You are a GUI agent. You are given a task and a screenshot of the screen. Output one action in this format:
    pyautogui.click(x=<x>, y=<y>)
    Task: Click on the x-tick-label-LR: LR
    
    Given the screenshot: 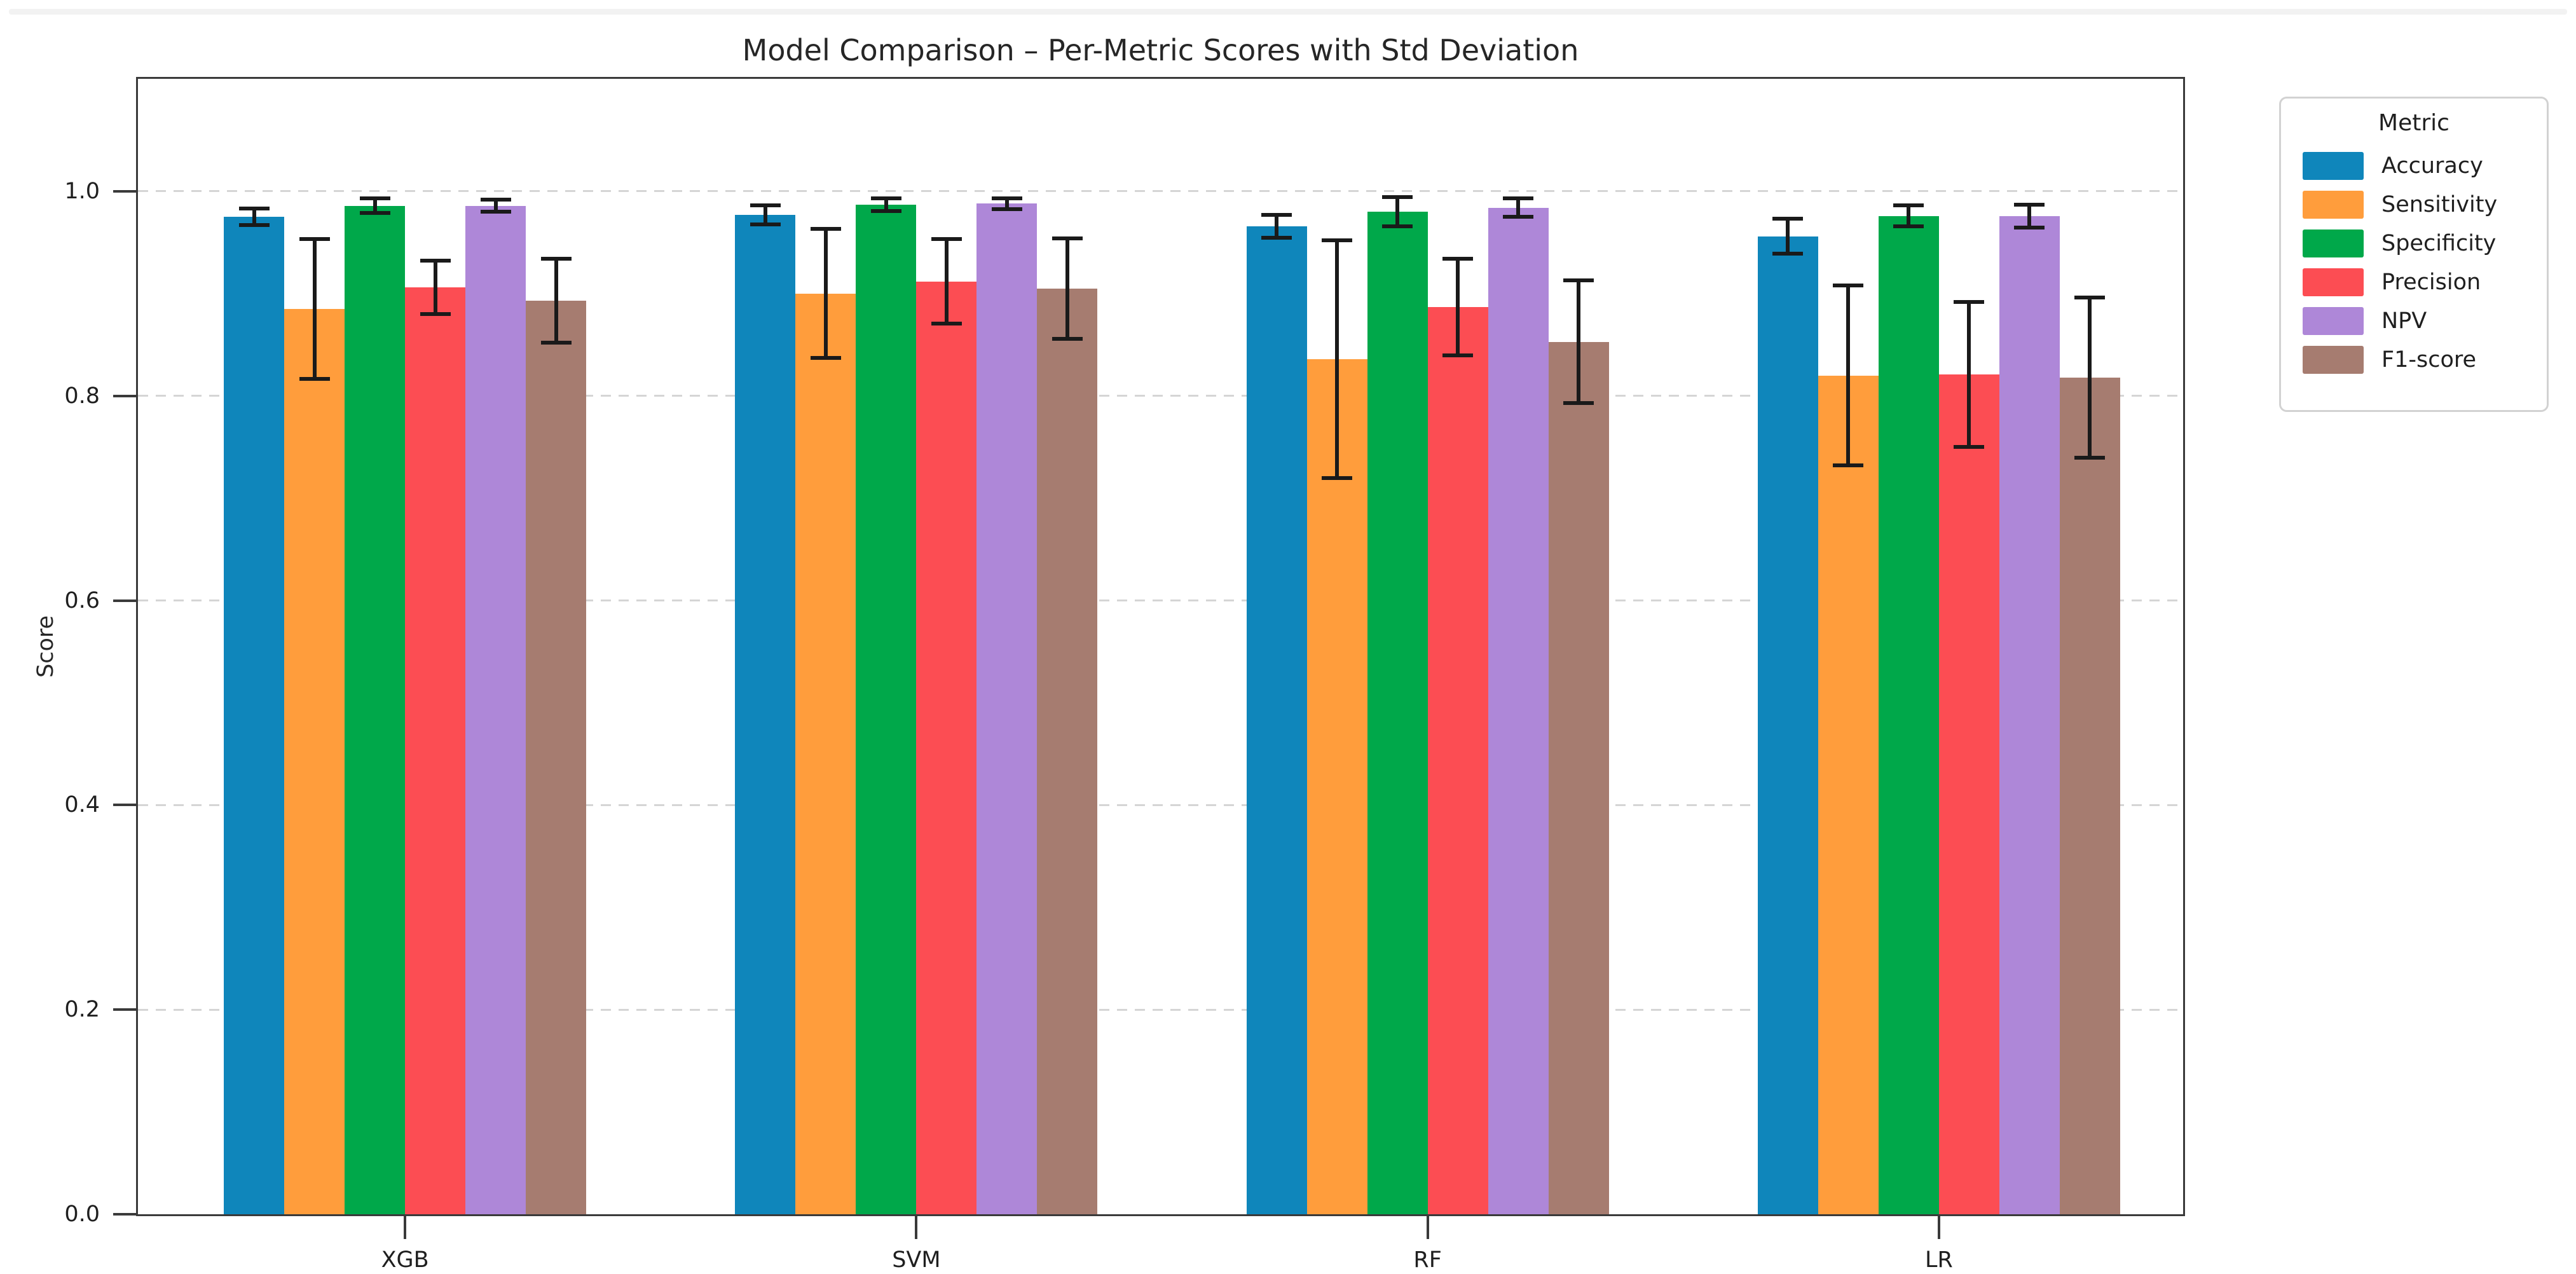 What is the action you would take?
    pyautogui.click(x=1938, y=1260)
    